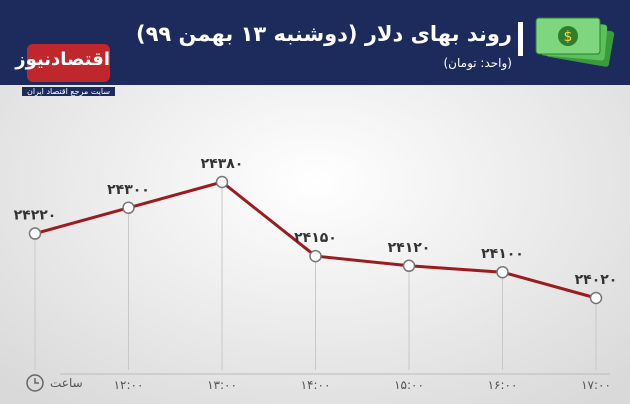 The height and width of the screenshot is (404, 630). I want to click on data-label: ۲۴۱۵۰, so click(315, 238).